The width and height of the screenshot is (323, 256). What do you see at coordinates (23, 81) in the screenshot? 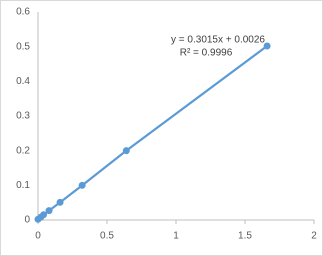
I see `y-tick-label: 0.4` at bounding box center [23, 81].